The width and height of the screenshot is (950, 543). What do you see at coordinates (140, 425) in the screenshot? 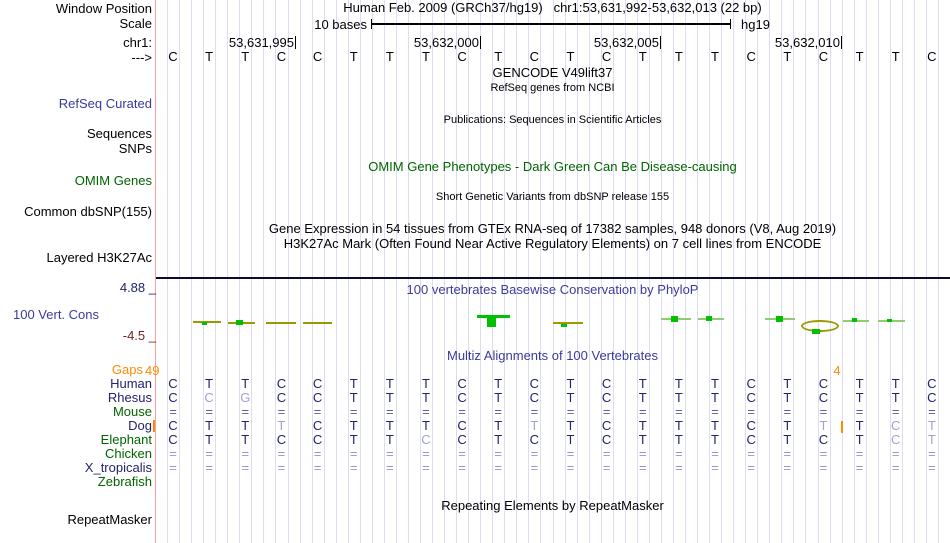
I see `species-label-dog: Dog` at bounding box center [140, 425].